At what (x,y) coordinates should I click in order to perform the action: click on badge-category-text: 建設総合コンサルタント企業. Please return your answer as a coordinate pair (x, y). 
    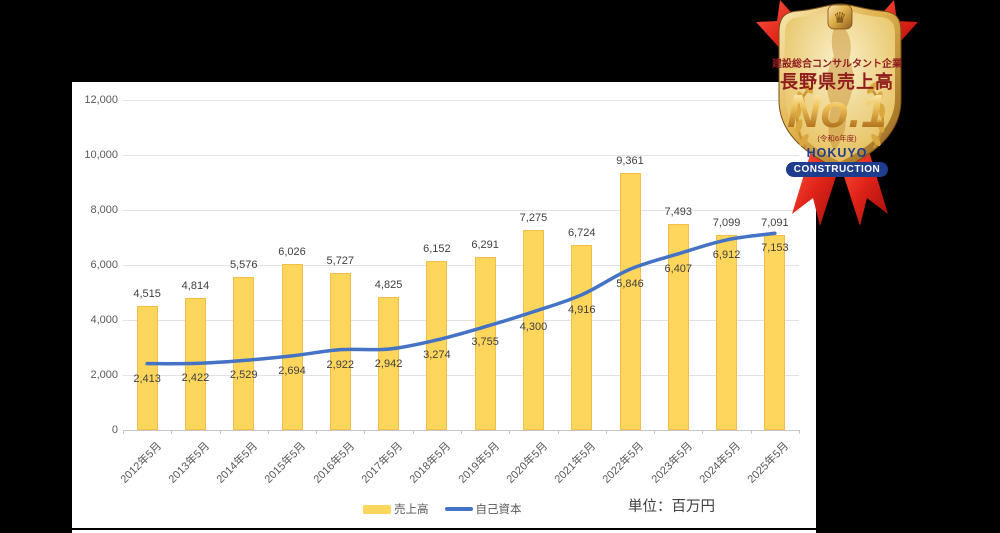
    Looking at the image, I should click on (837, 64).